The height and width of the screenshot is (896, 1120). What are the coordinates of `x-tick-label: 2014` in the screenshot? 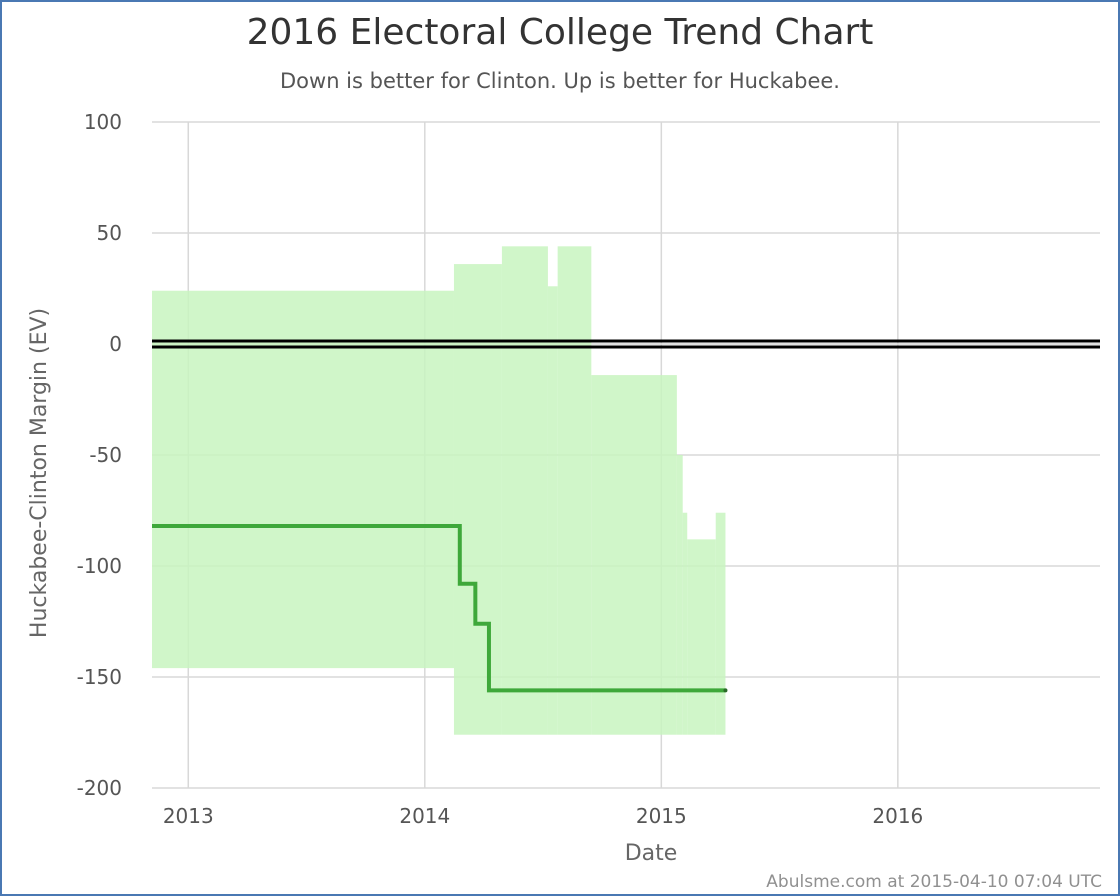 It's located at (424, 816).